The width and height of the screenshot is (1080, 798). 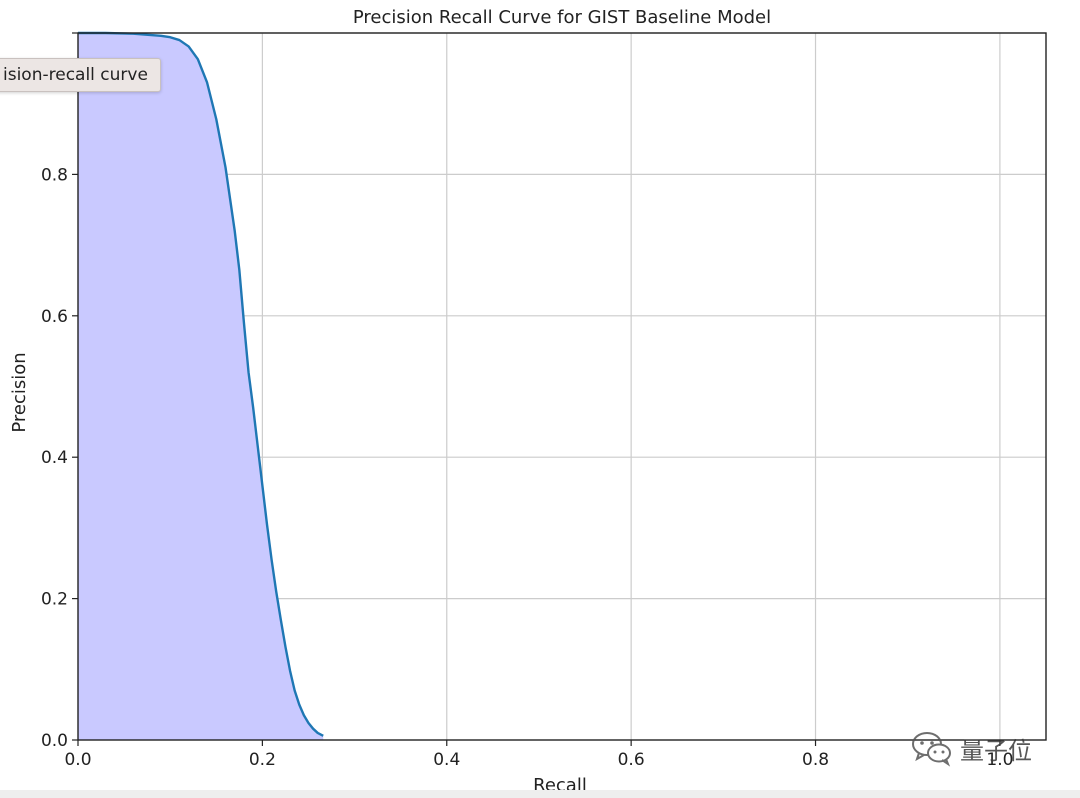 I want to click on tooltip-text: ision-recall curve, so click(x=75, y=75).